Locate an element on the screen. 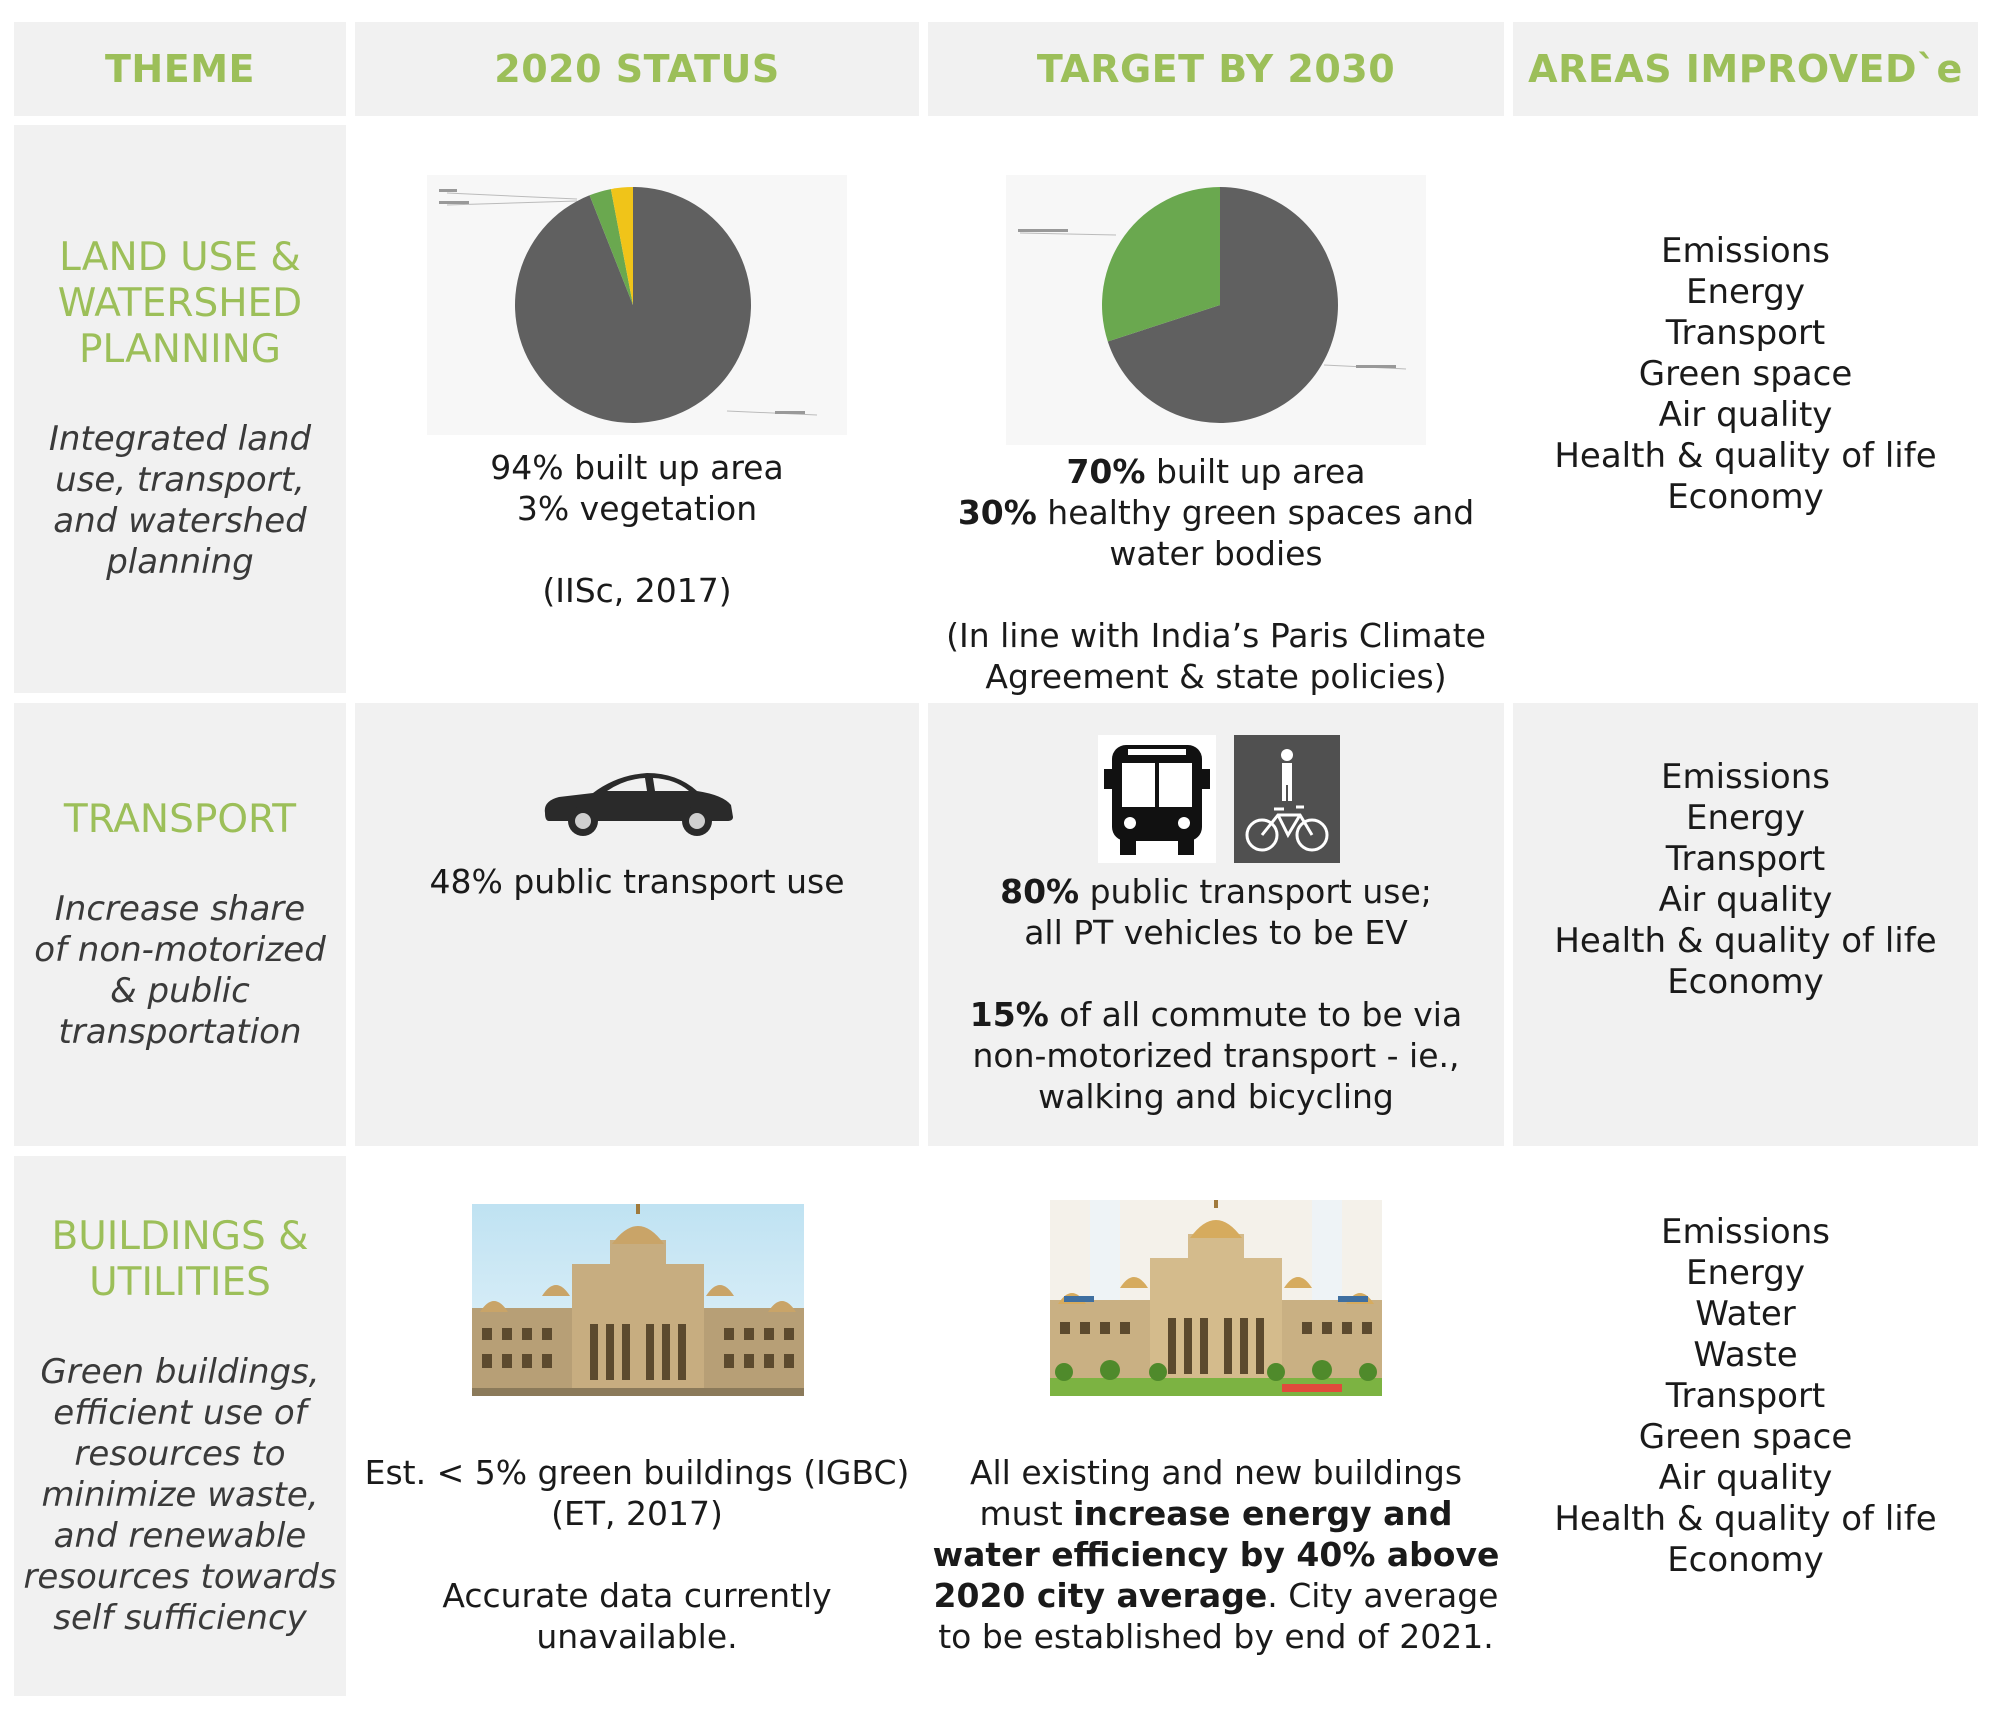 The width and height of the screenshot is (1990, 1728). vidhana-soudha-green-image is located at coordinates (1216, 1298).